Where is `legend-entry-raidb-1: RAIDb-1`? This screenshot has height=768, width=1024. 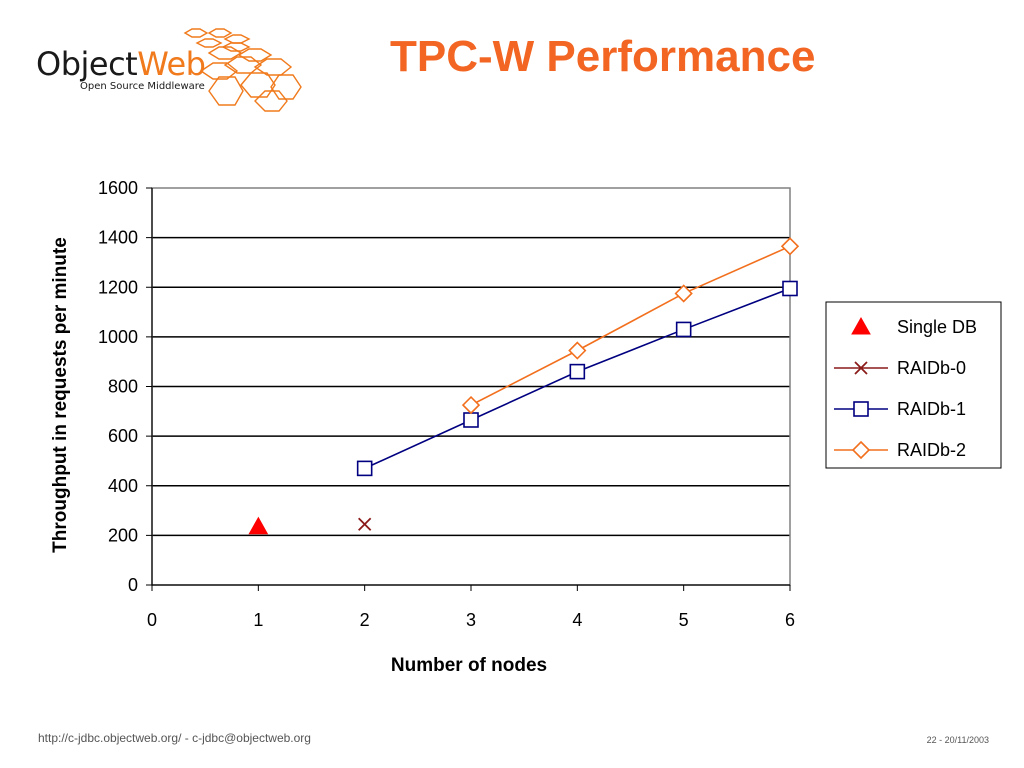 legend-entry-raidb-1: RAIDb-1 is located at coordinates (900, 409).